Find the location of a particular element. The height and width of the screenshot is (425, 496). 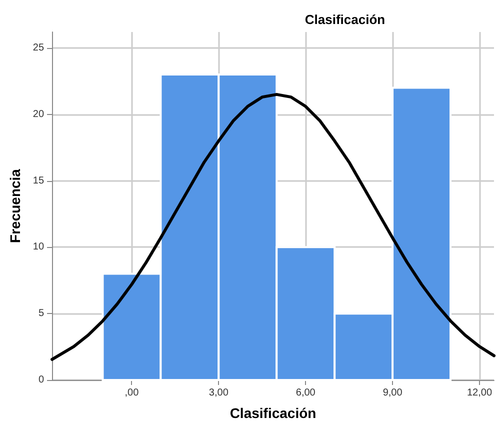

x-tick-label: 6,00 is located at coordinates (306, 393).